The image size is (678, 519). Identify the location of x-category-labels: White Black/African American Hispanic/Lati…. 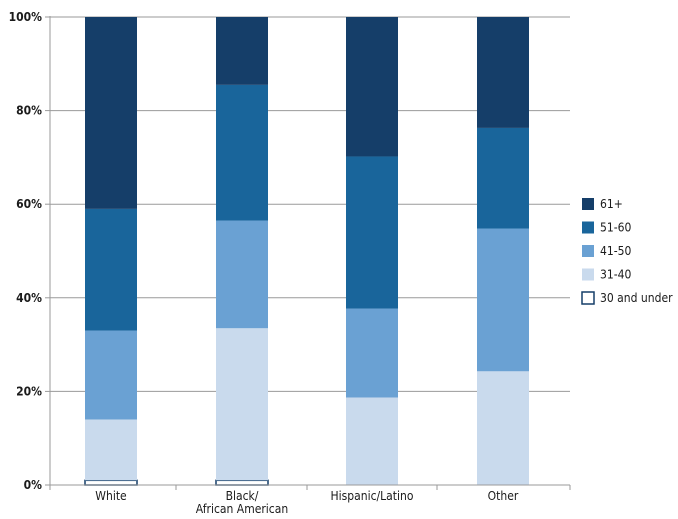
(307, 502).